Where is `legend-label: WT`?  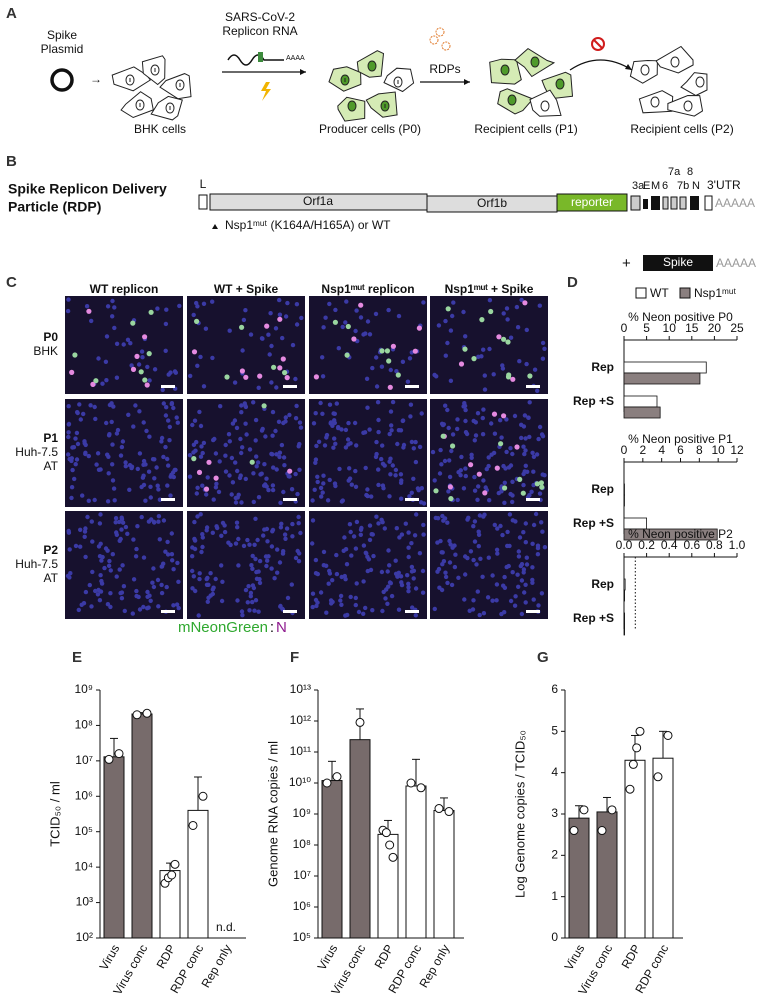 legend-label: WT is located at coordinates (659, 293).